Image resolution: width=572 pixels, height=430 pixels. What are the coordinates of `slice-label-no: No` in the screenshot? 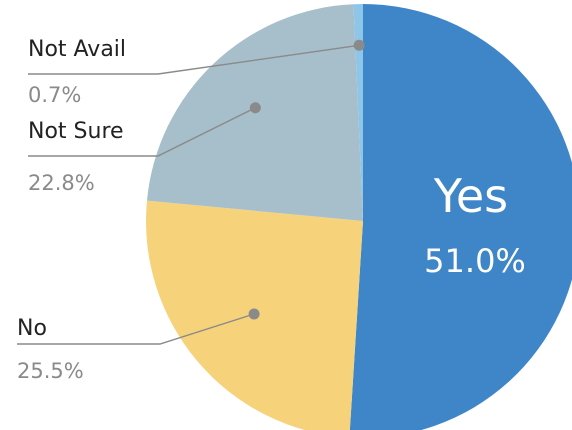 It's located at (32, 328).